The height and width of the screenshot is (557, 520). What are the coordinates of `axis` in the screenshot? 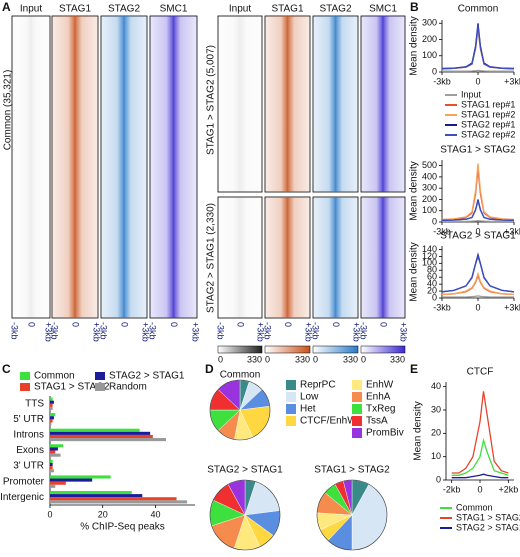 It's located at (122, 451).